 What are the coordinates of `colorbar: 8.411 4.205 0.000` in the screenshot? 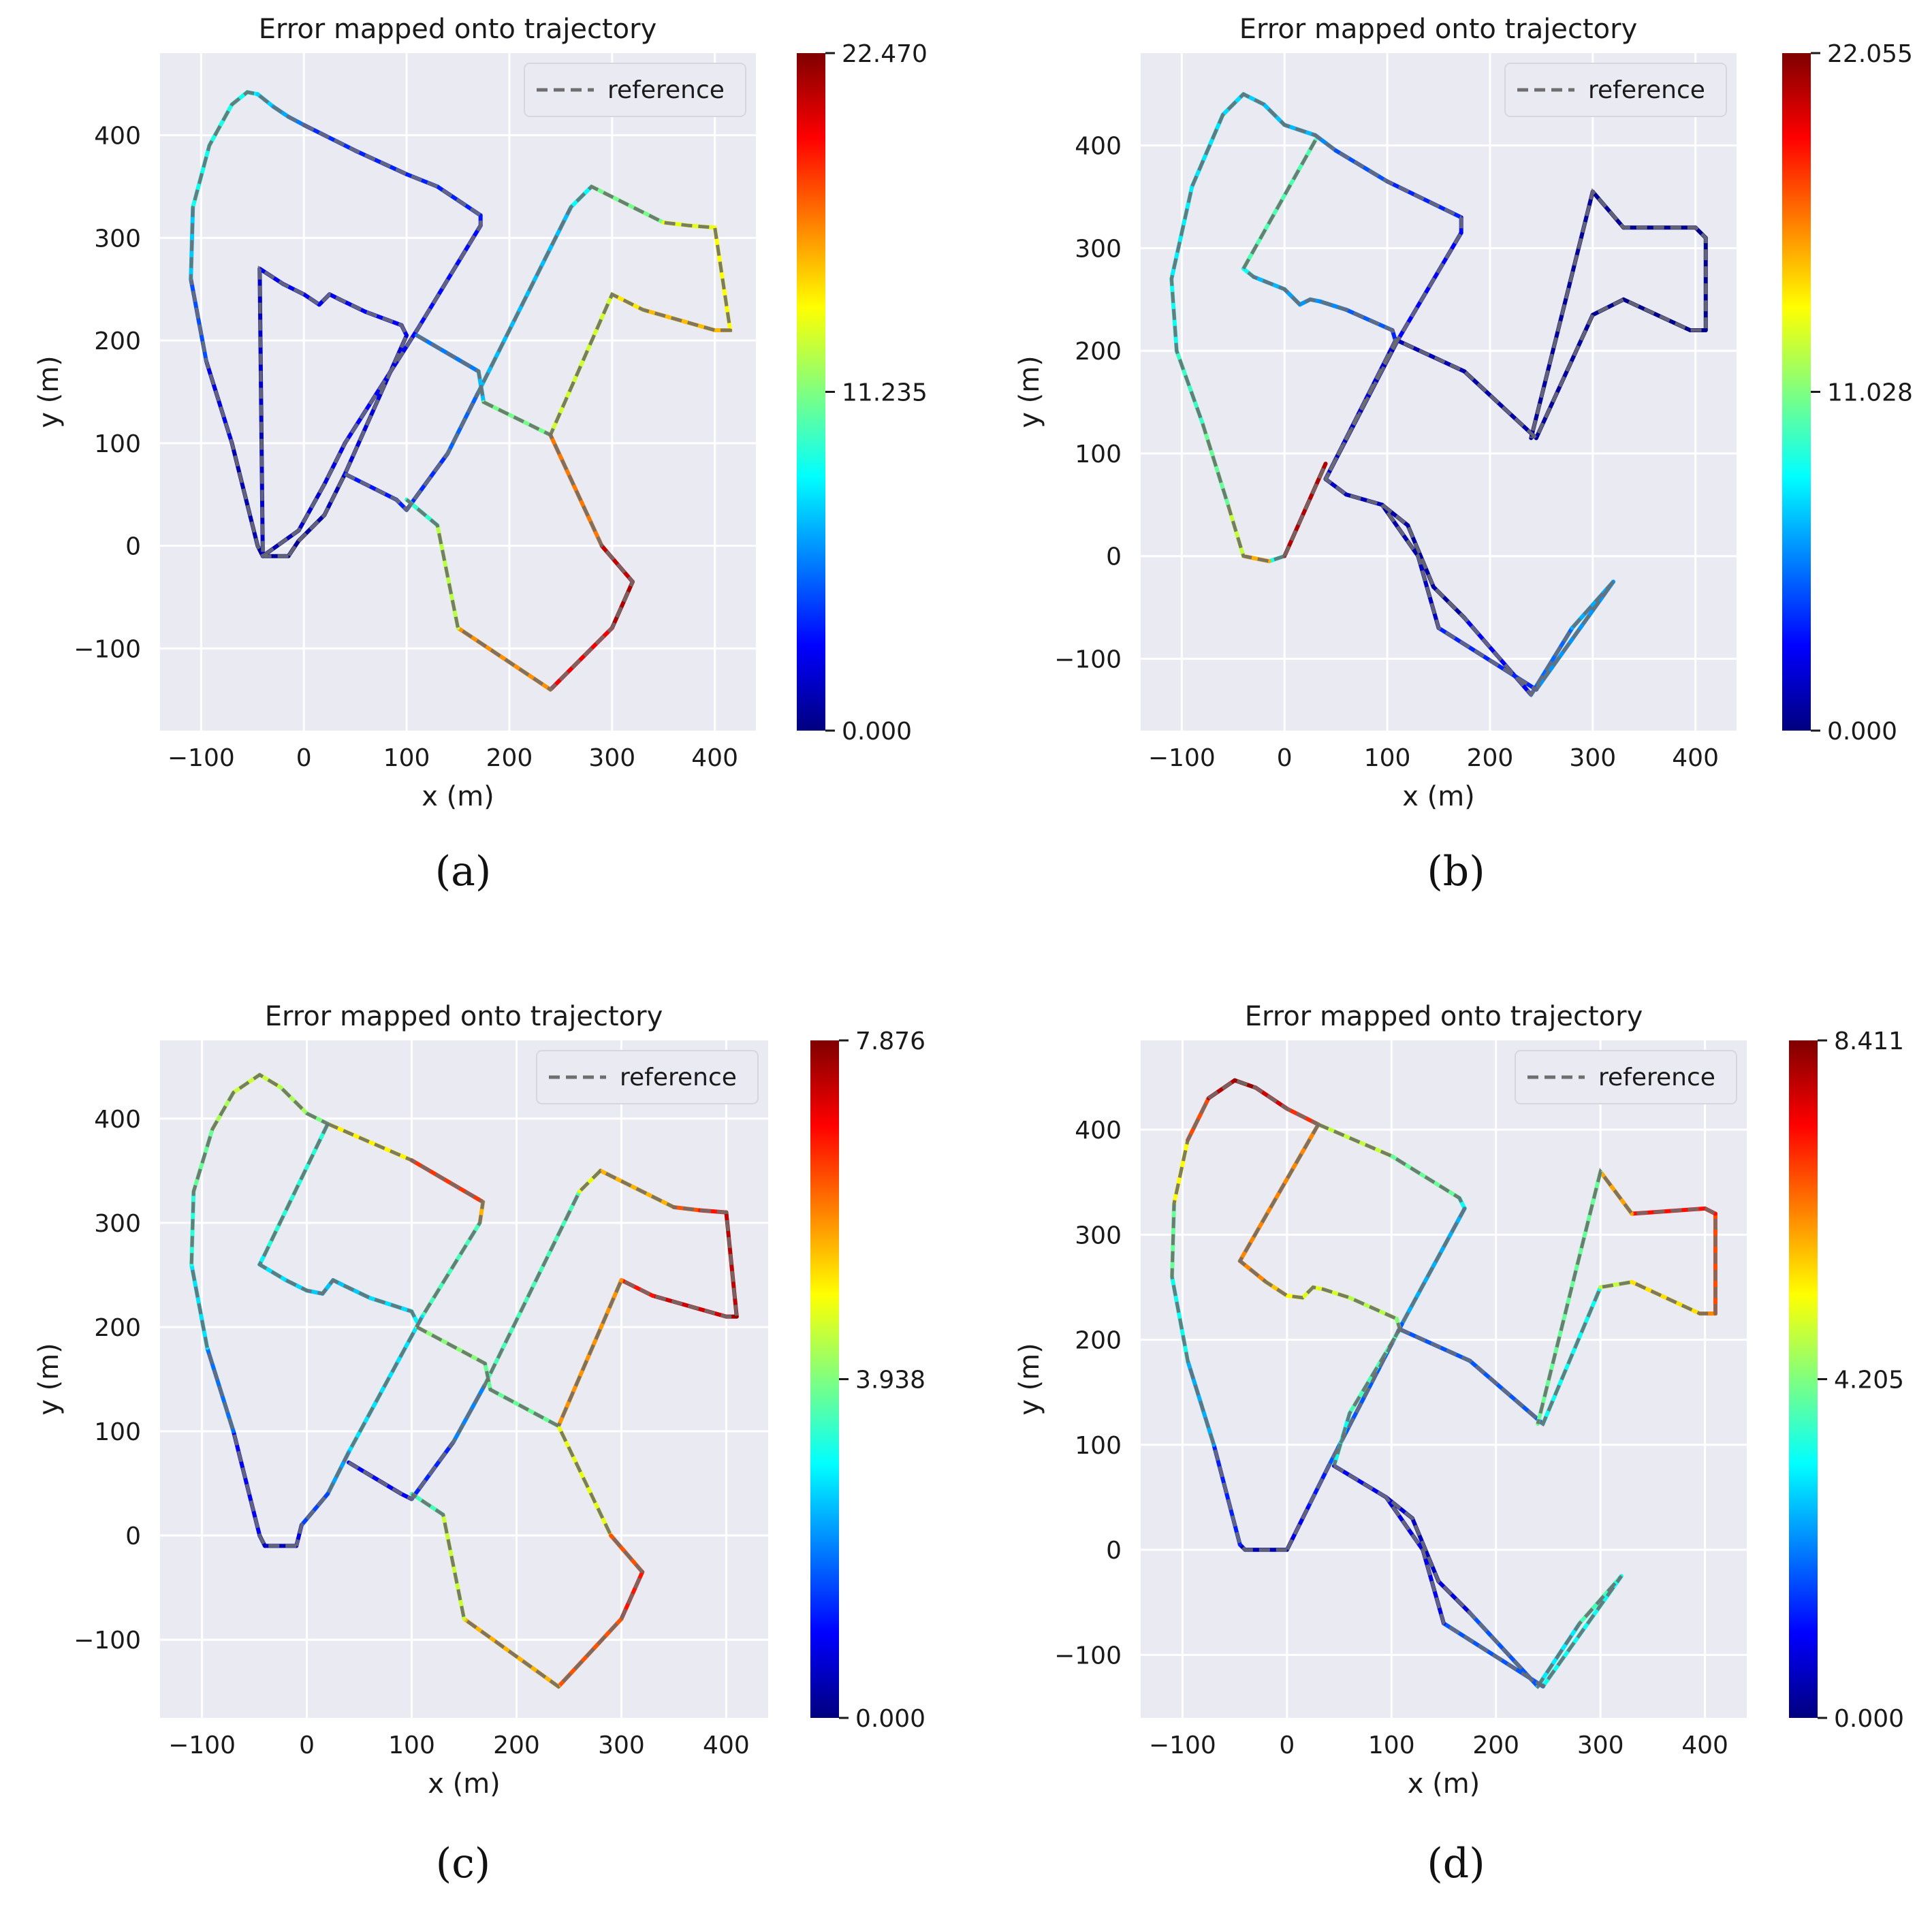 It's located at (1846, 1380).